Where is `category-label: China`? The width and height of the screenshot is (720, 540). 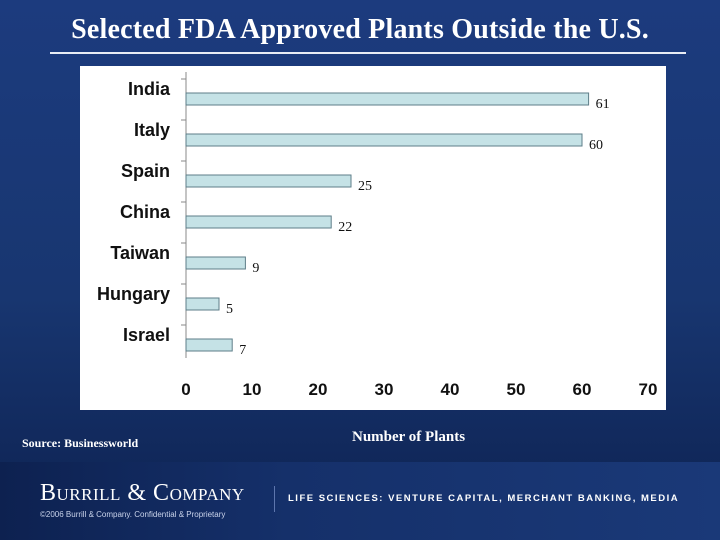
category-label: China is located at coordinates (145, 212).